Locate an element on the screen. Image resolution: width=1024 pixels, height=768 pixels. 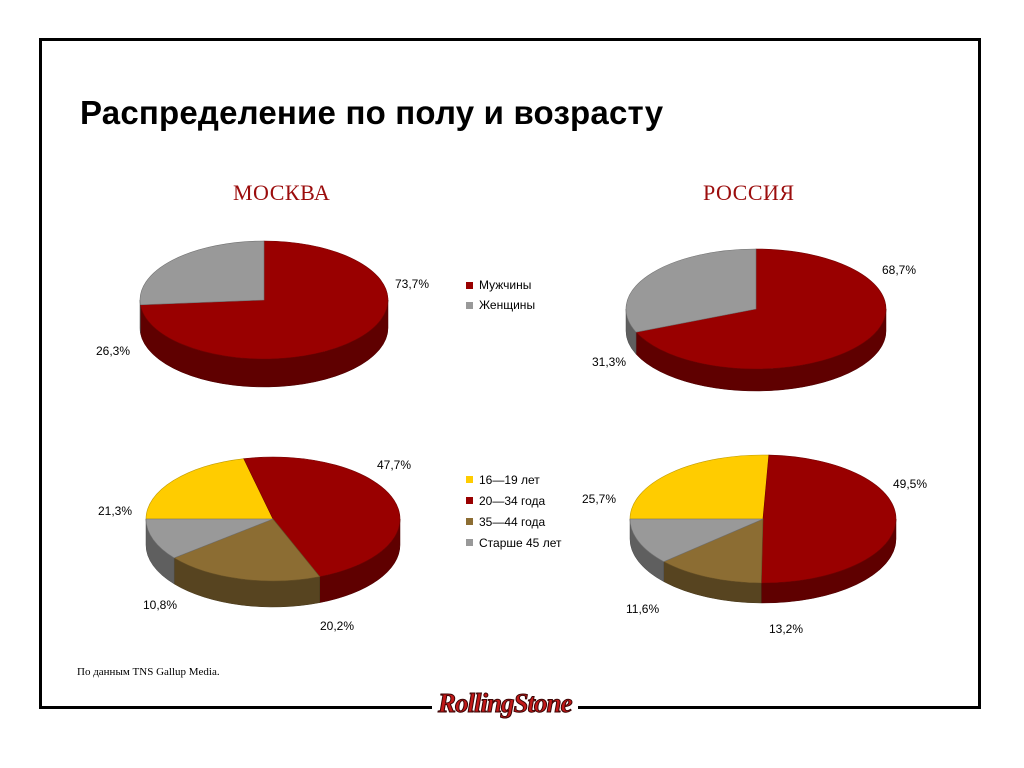
pie-chart-3: 25,7% 49,5% 13,2% 11,6% is located at coordinates (754, 545).